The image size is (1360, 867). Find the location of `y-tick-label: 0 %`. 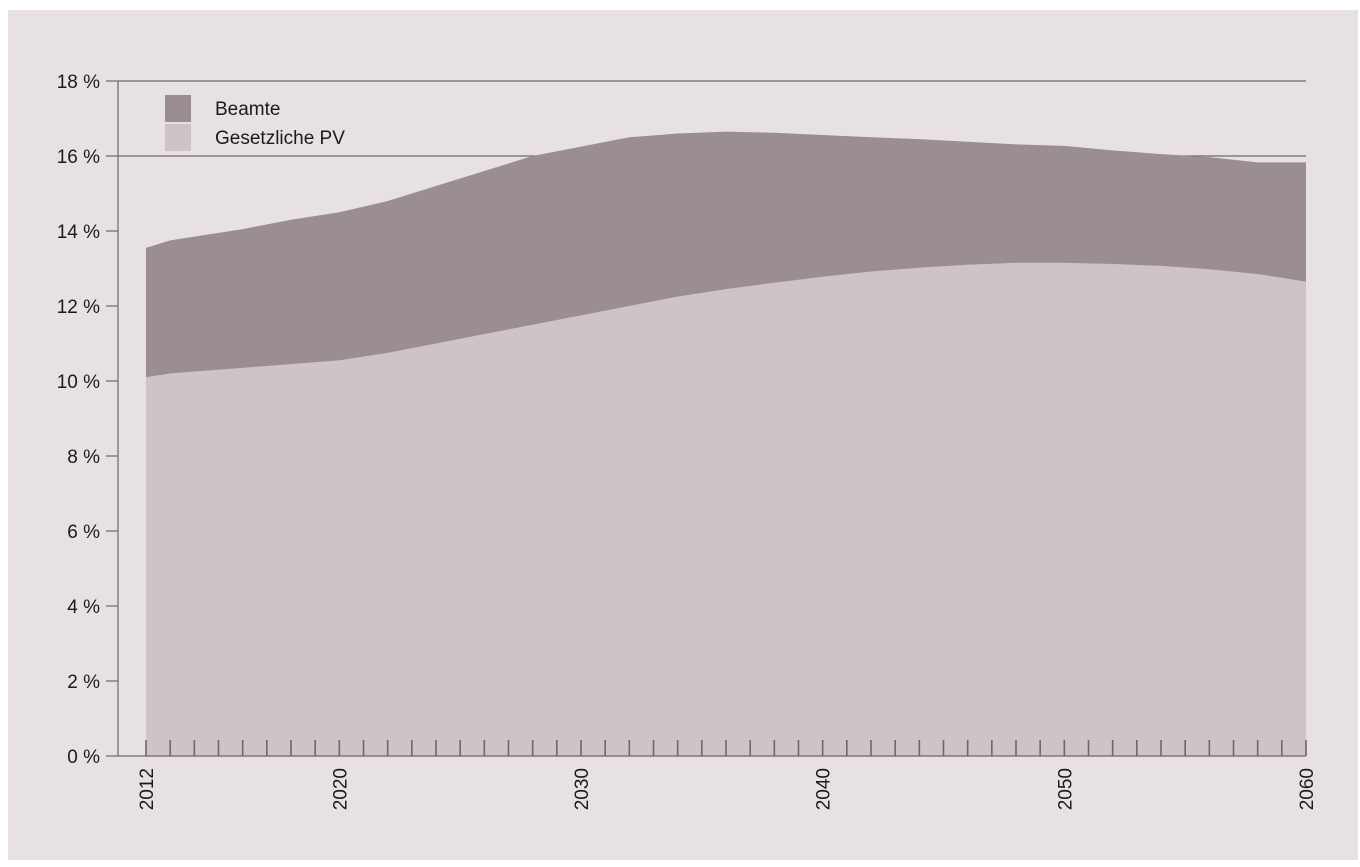

y-tick-label: 0 % is located at coordinates (83, 757).